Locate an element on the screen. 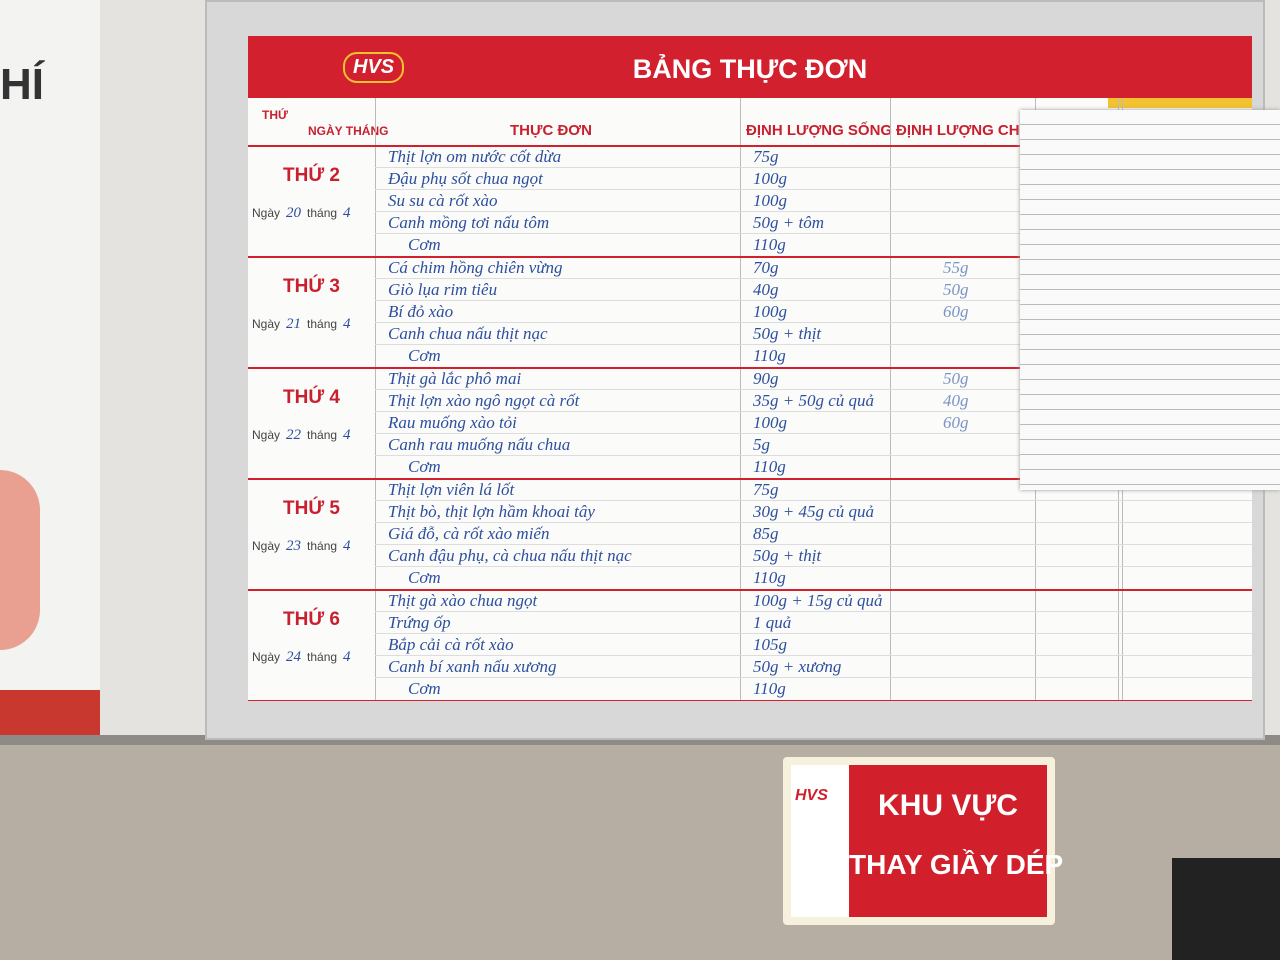  cooked-amount: 50g is located at coordinates (956, 289).